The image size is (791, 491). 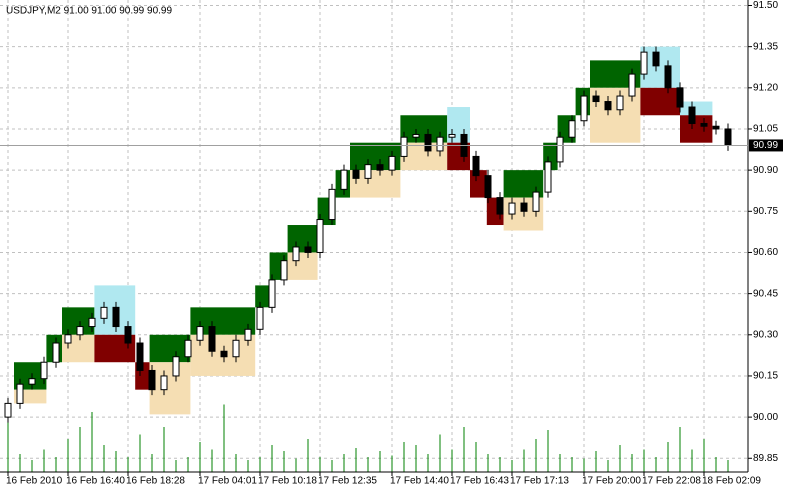 What do you see at coordinates (347, 481) in the screenshot?
I see `x-tick-label: 17 Feb 12:35` at bounding box center [347, 481].